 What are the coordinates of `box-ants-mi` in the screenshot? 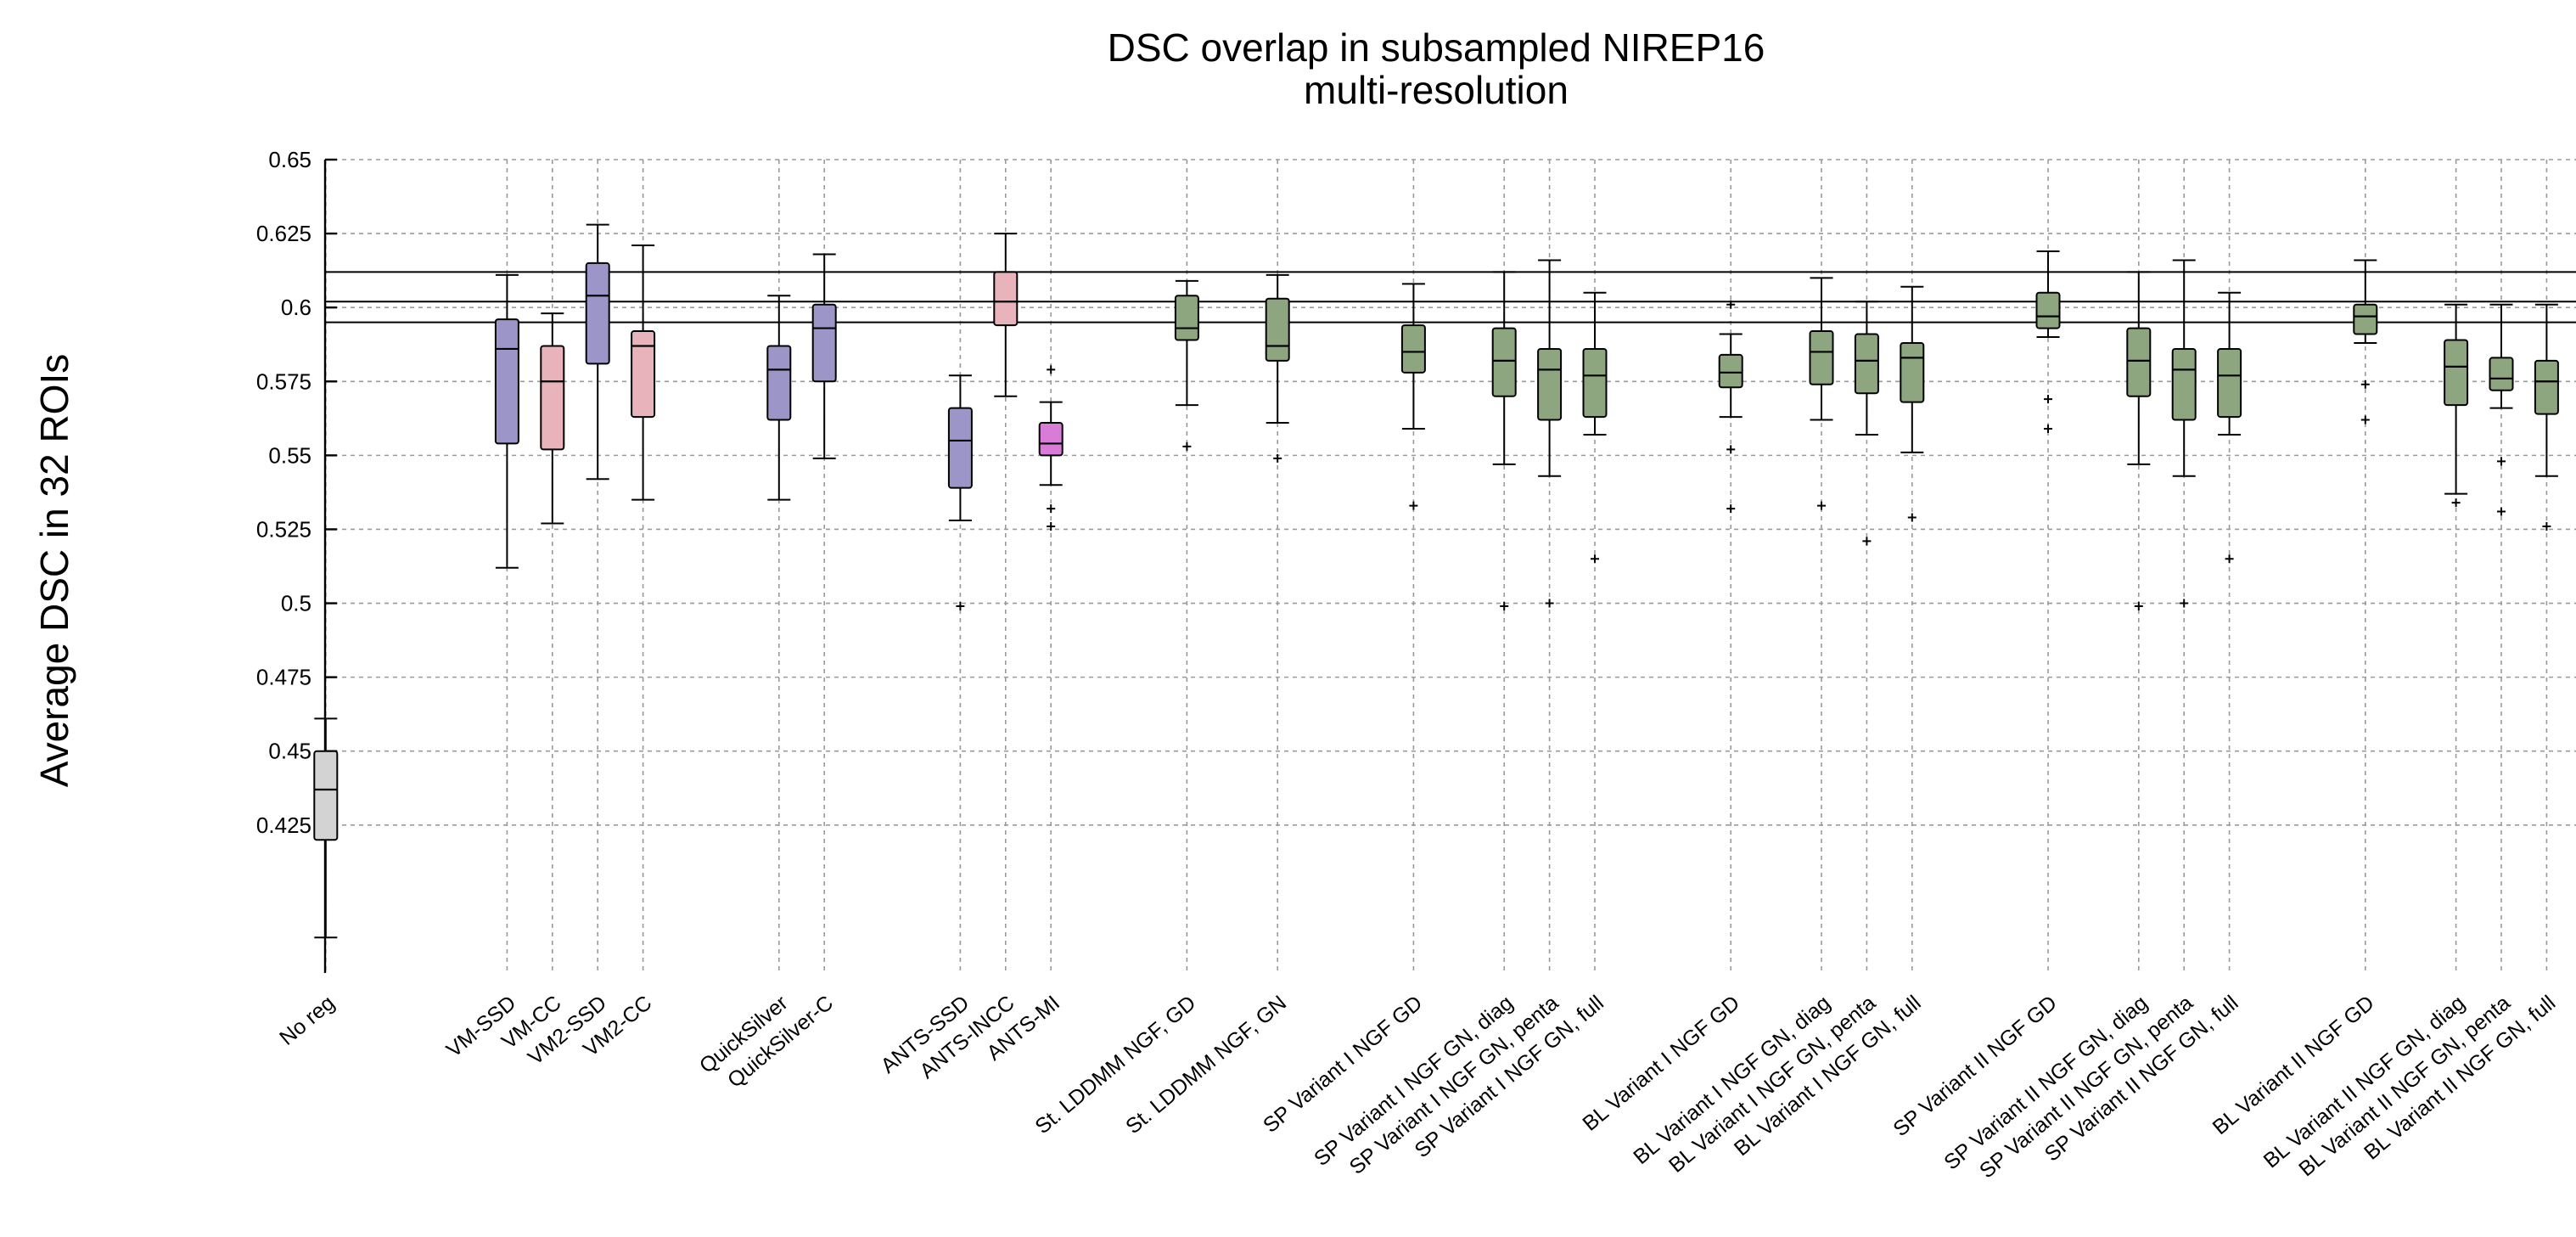 It's located at (1051, 448).